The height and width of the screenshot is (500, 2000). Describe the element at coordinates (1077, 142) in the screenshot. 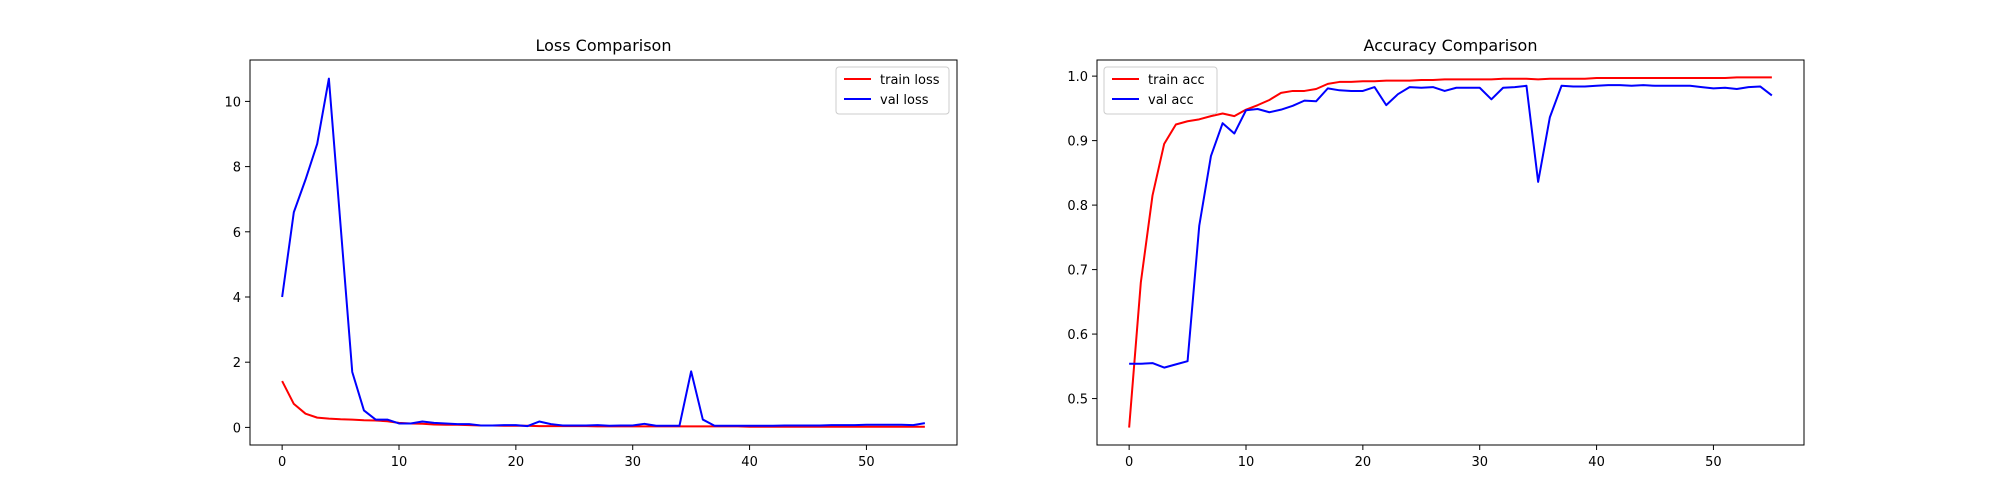

I see `y-tick-label: 0.9` at that location.